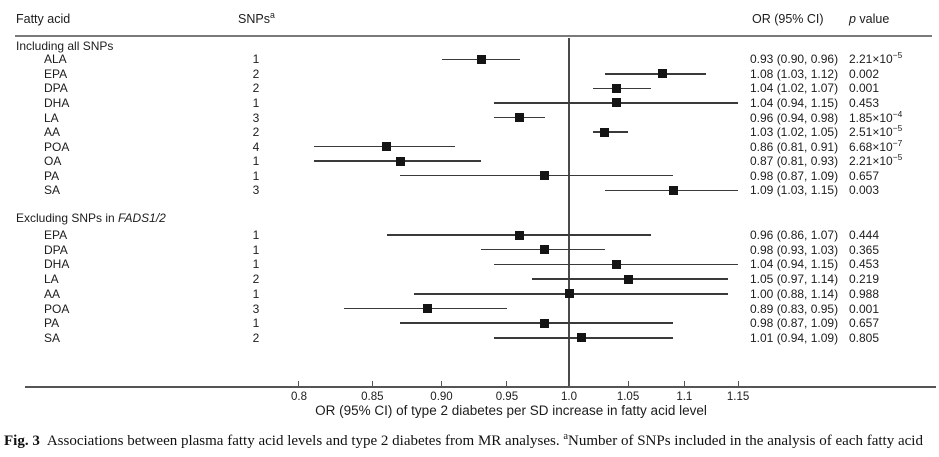 Image resolution: width=939 pixels, height=457 pixels. What do you see at coordinates (794, 102) in the screenshot?
I see `or-ci-value: 1.04 (0.94, 1.15)` at bounding box center [794, 102].